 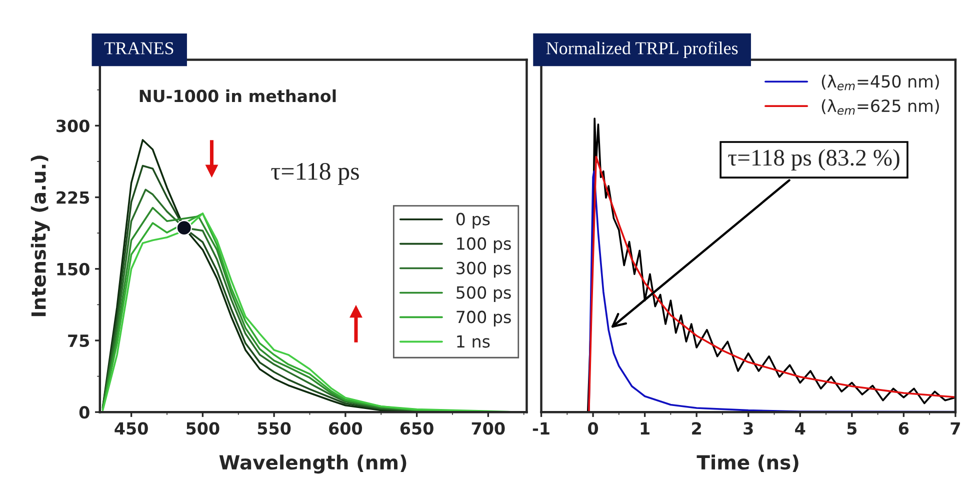 What do you see at coordinates (40, 236) in the screenshot?
I see `y-axis-title: Intensity (a.u.)` at bounding box center [40, 236].